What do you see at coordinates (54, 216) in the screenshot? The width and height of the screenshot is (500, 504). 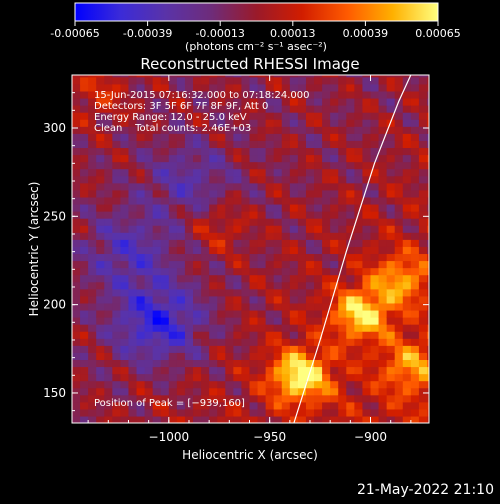 I see `y-tick-label: 250` at bounding box center [54, 216].